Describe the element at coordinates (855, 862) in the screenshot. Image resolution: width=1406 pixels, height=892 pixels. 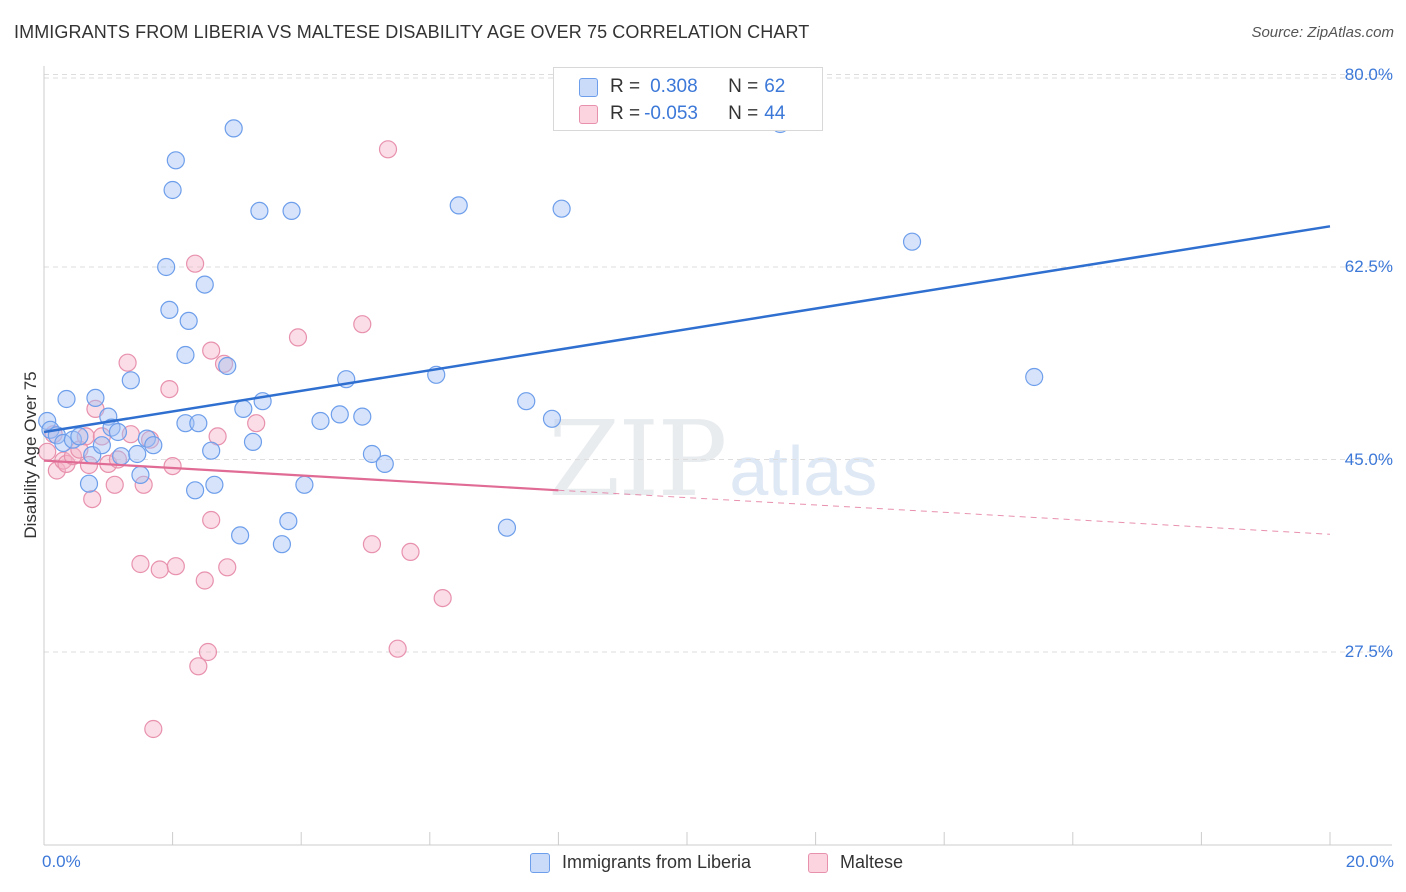
I see `legend-item-maltese: Maltese` at that location.